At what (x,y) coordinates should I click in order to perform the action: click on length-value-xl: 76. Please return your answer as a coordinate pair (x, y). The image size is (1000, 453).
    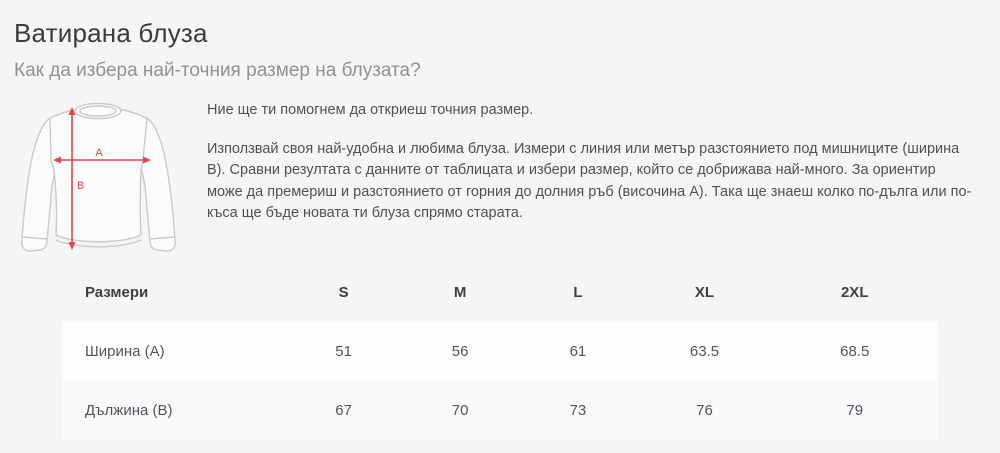
    Looking at the image, I should click on (704, 410).